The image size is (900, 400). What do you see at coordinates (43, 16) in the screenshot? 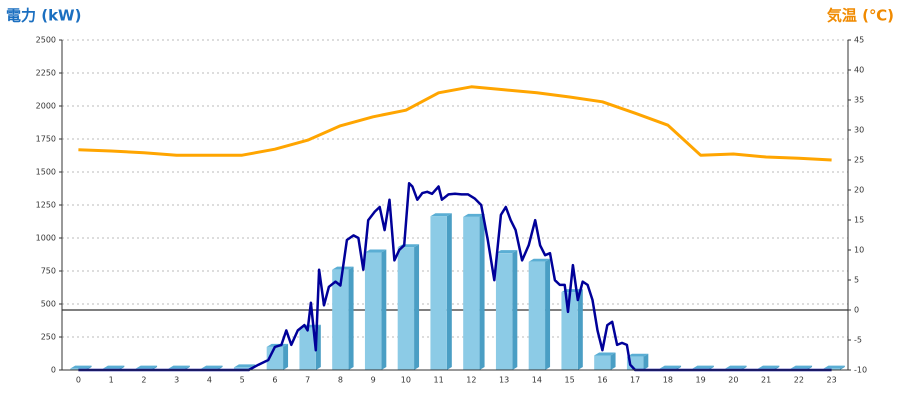
I see `y-axis-title: 電力 (kW)` at bounding box center [43, 16].